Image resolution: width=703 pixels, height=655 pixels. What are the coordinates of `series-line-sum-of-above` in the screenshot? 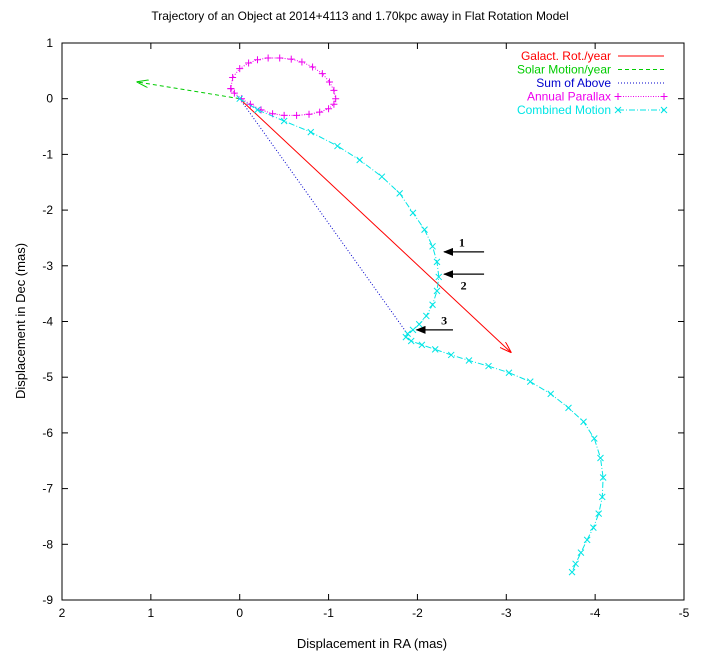 It's located at (324, 217).